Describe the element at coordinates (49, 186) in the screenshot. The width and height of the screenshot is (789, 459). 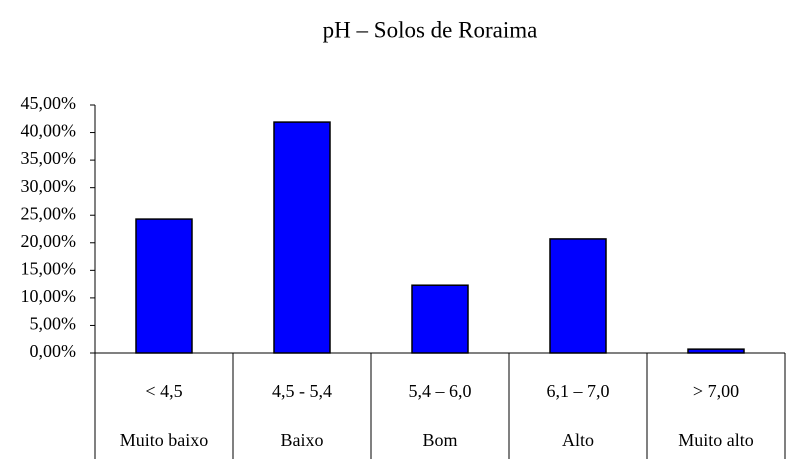
I see `y-tick-label: 30,00%` at that location.